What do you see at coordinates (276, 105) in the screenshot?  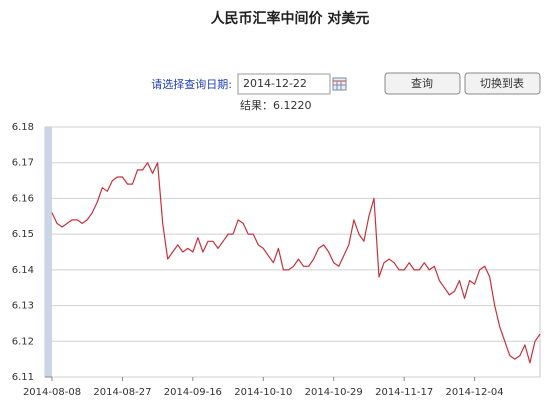 I see `result: 结果：6.1220` at bounding box center [276, 105].